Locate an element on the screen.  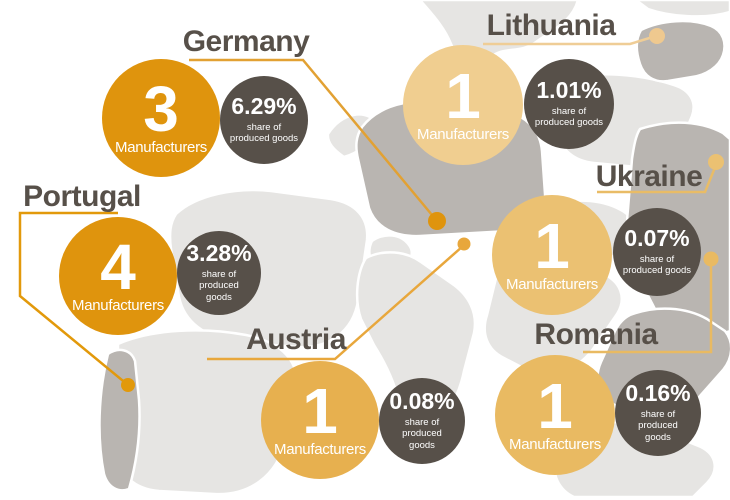
connector-line-germany is located at coordinates (313, 140).